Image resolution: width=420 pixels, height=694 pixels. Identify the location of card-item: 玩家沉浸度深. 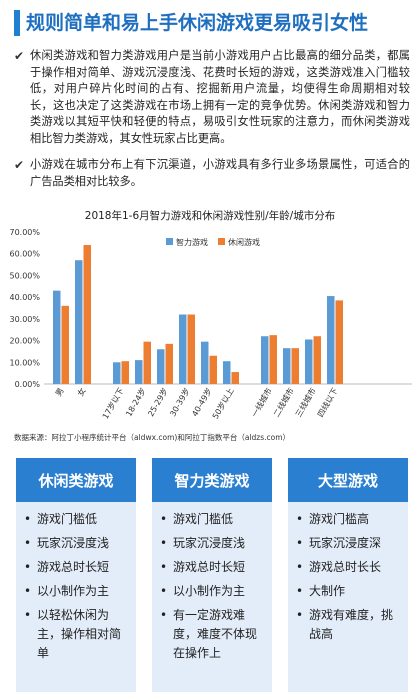
(348, 543).